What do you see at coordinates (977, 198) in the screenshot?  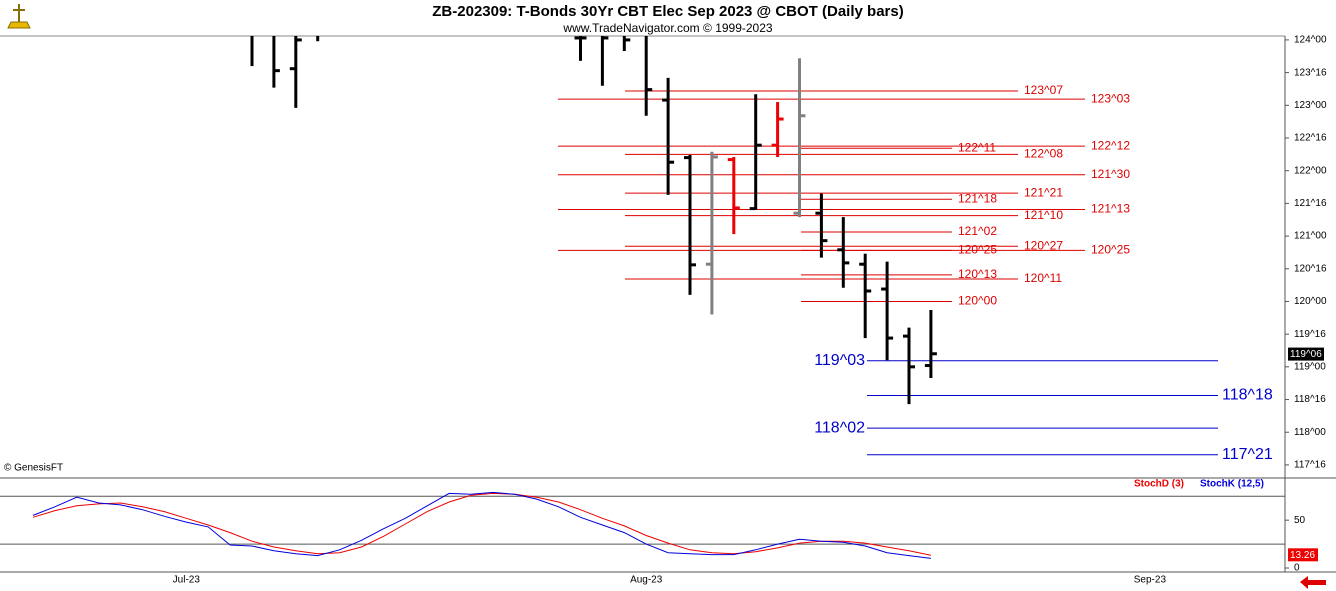 I see `level-label: 121^18` at bounding box center [977, 198].